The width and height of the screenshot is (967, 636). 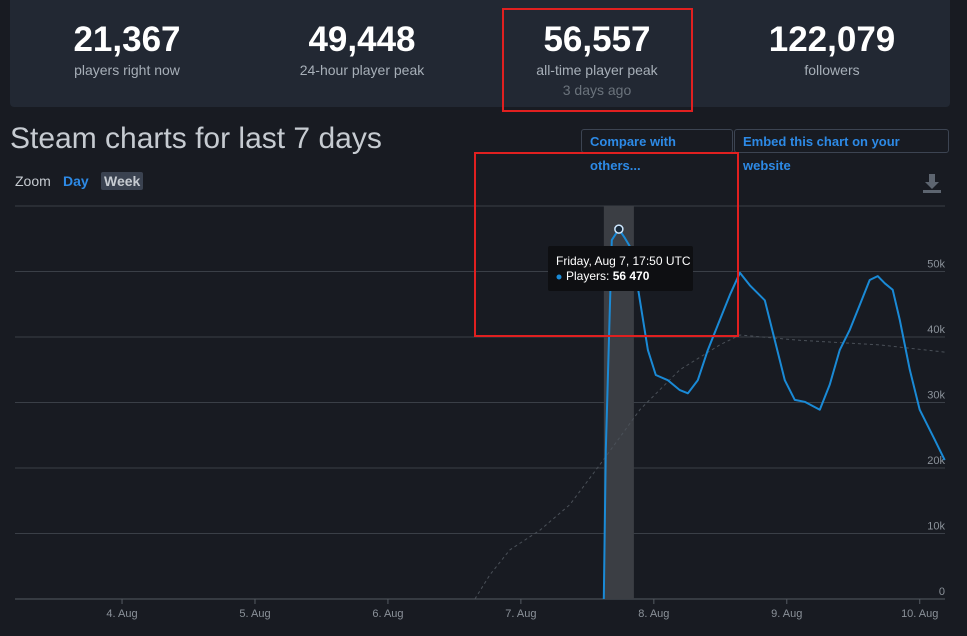 What do you see at coordinates (936, 395) in the screenshot?
I see `y-tick-label: 30k` at bounding box center [936, 395].